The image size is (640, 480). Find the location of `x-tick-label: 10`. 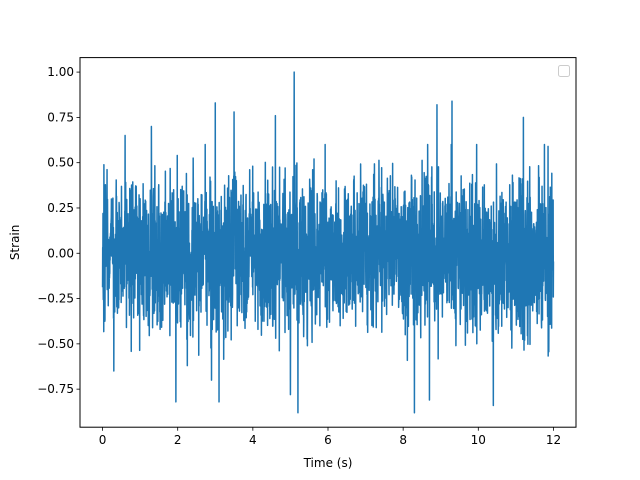

x-tick-label: 10 is located at coordinates (478, 440).